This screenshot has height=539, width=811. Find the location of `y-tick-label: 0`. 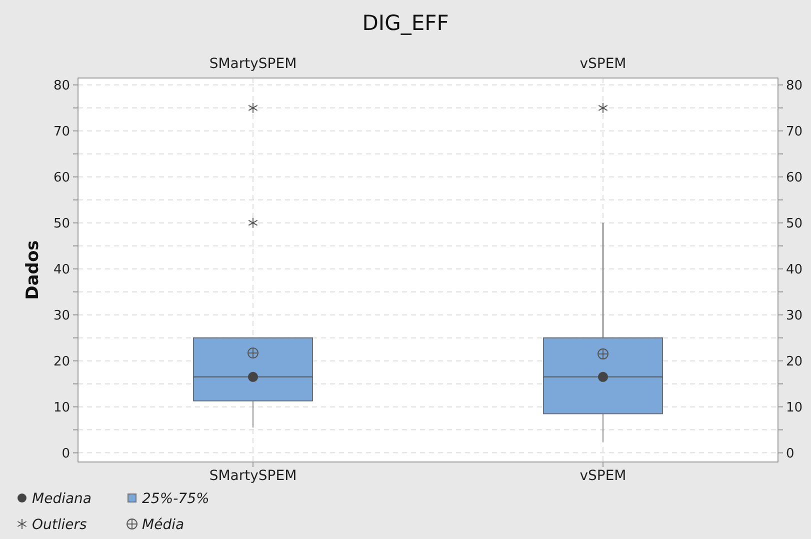

y-tick-label: 0 is located at coordinates (66, 454).